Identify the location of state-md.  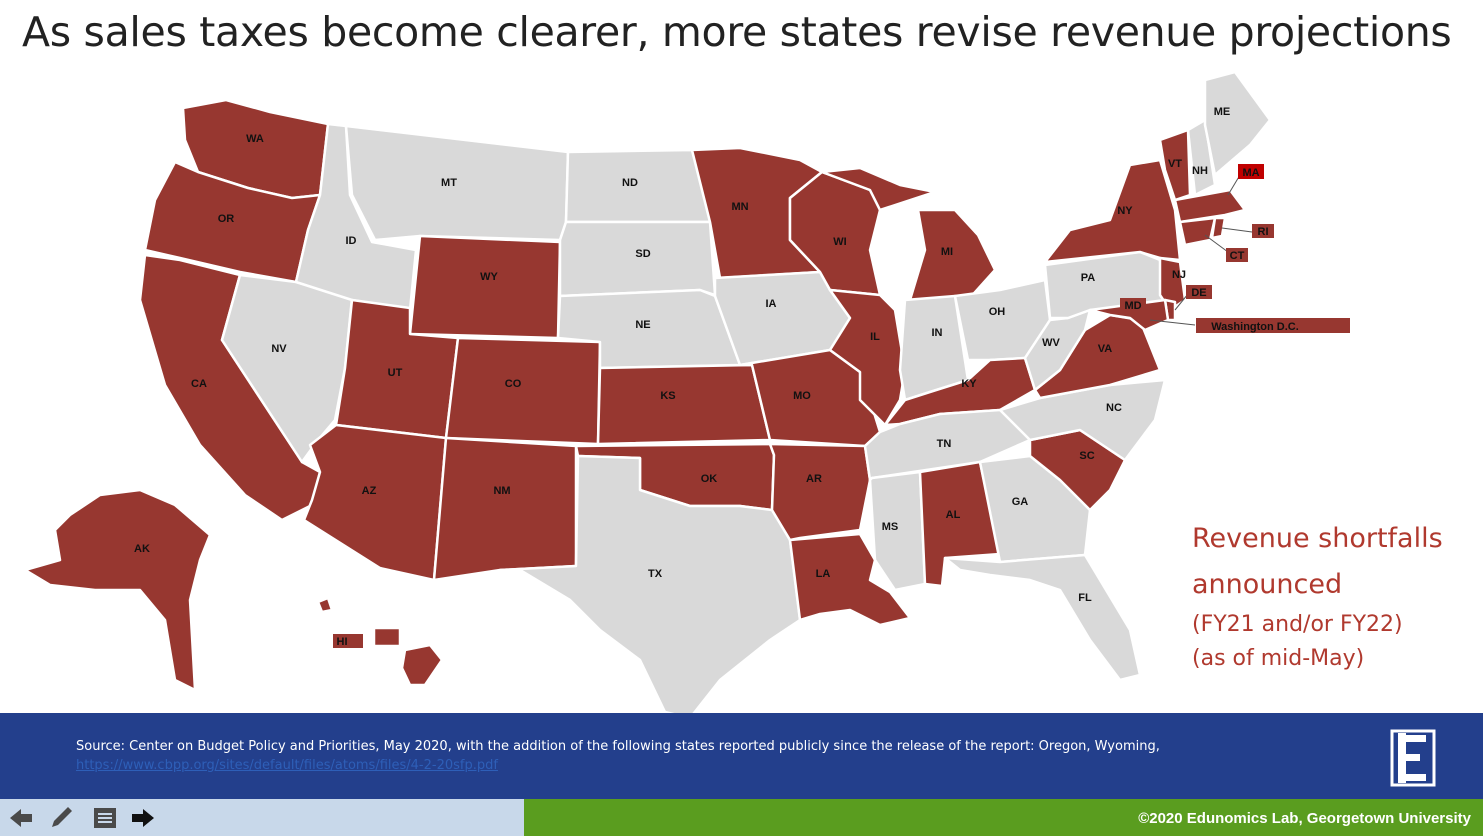
(1129, 315).